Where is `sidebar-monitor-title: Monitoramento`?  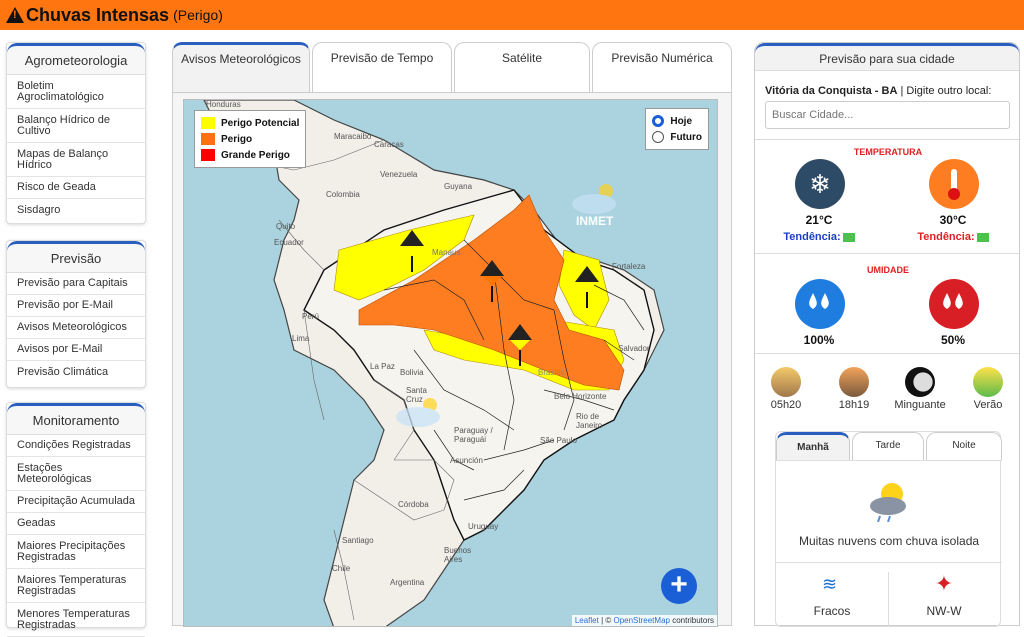 sidebar-monitor-title: Monitoramento is located at coordinates (76, 419).